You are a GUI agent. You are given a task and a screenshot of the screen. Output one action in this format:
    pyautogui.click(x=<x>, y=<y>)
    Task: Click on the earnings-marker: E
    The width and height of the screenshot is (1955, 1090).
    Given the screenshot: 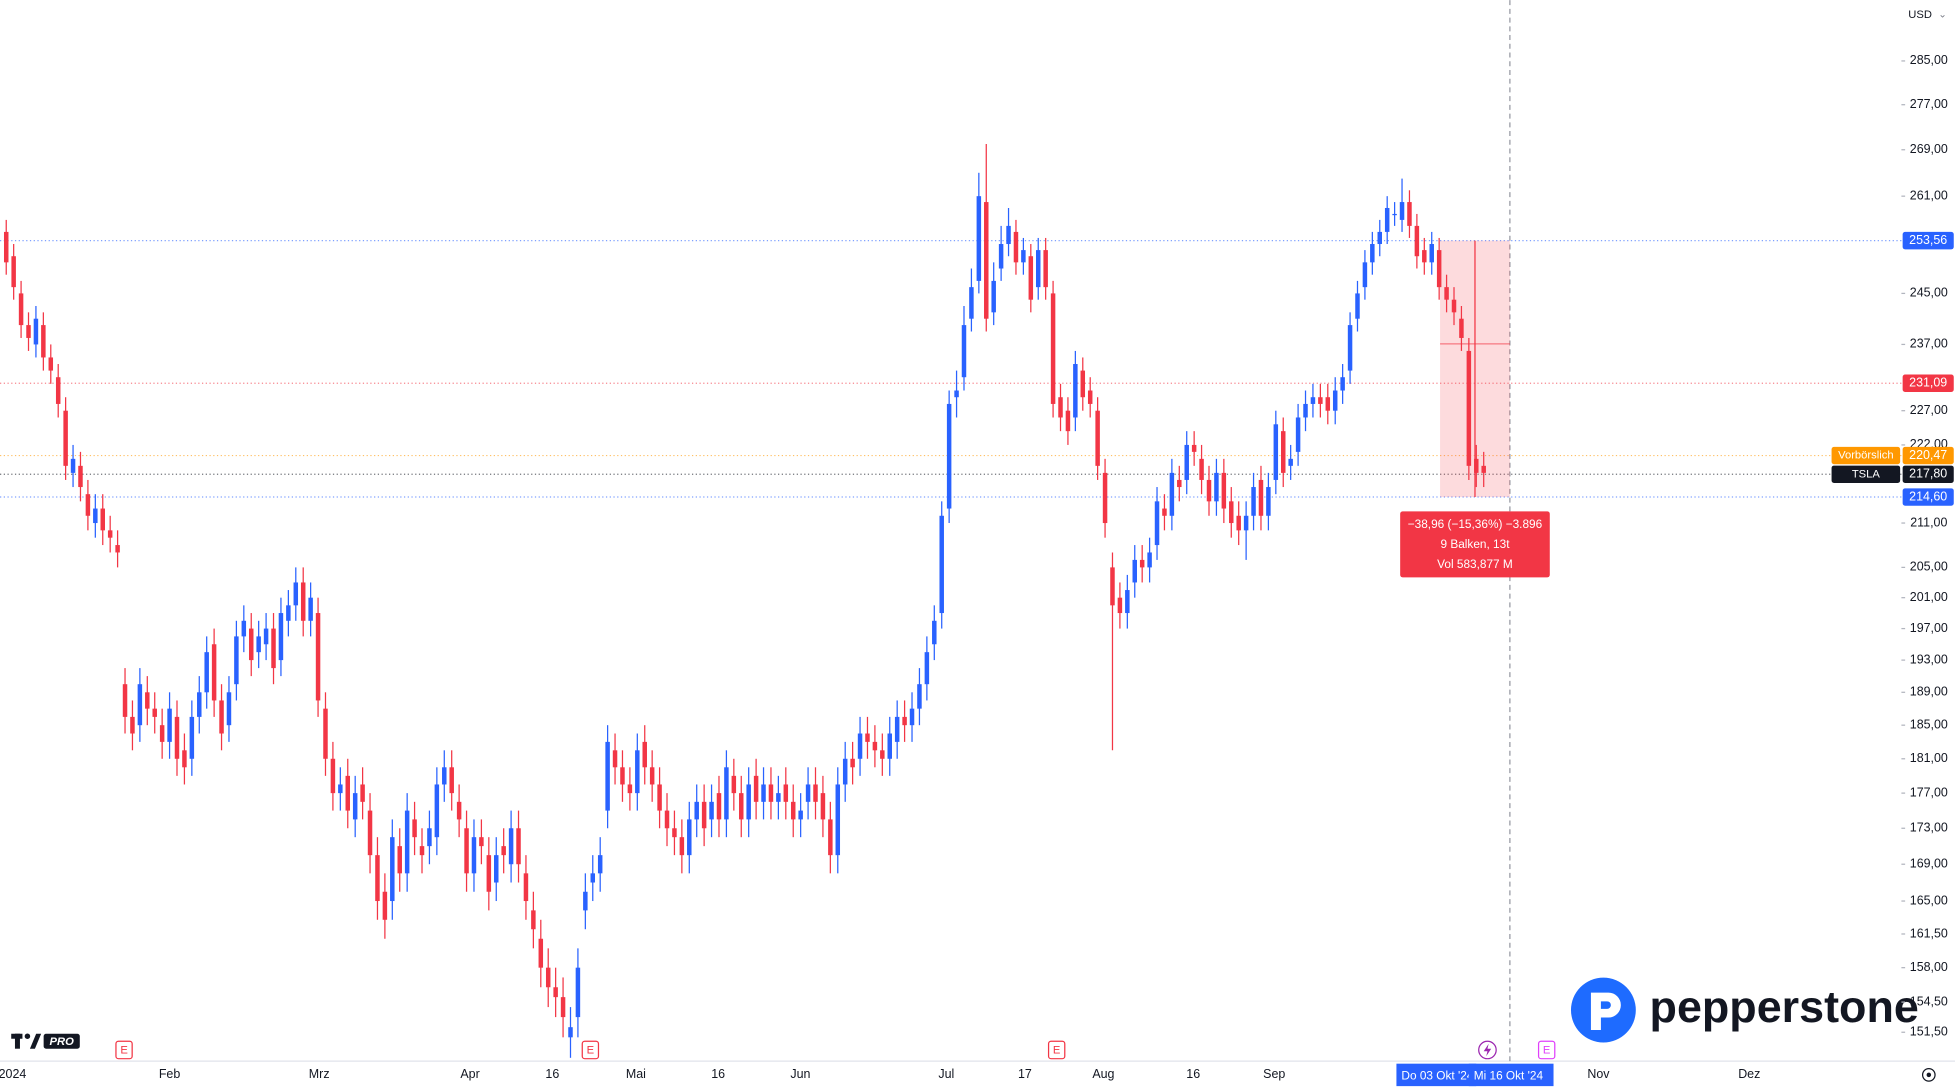 What is the action you would take?
    pyautogui.click(x=1546, y=1051)
    